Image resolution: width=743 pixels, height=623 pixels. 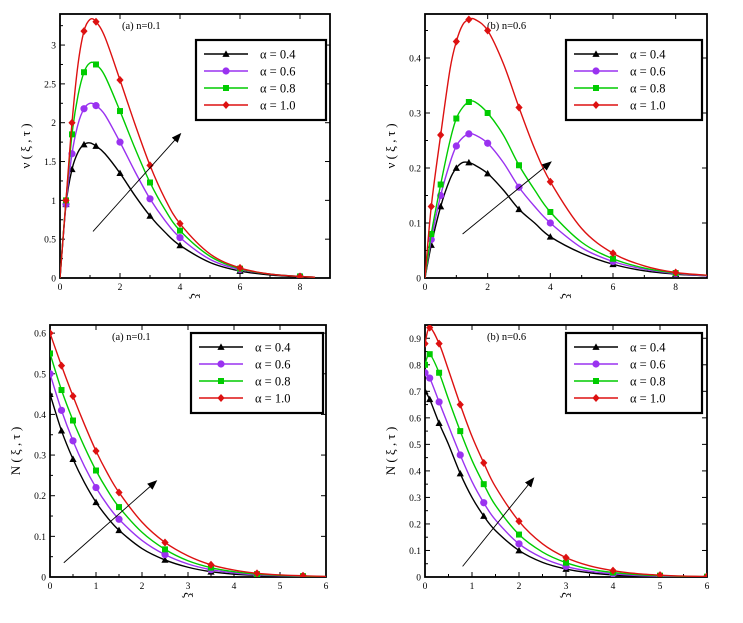 What do you see at coordinates (234, 587) in the screenshot?
I see `x-tick-label: 4` at bounding box center [234, 587].